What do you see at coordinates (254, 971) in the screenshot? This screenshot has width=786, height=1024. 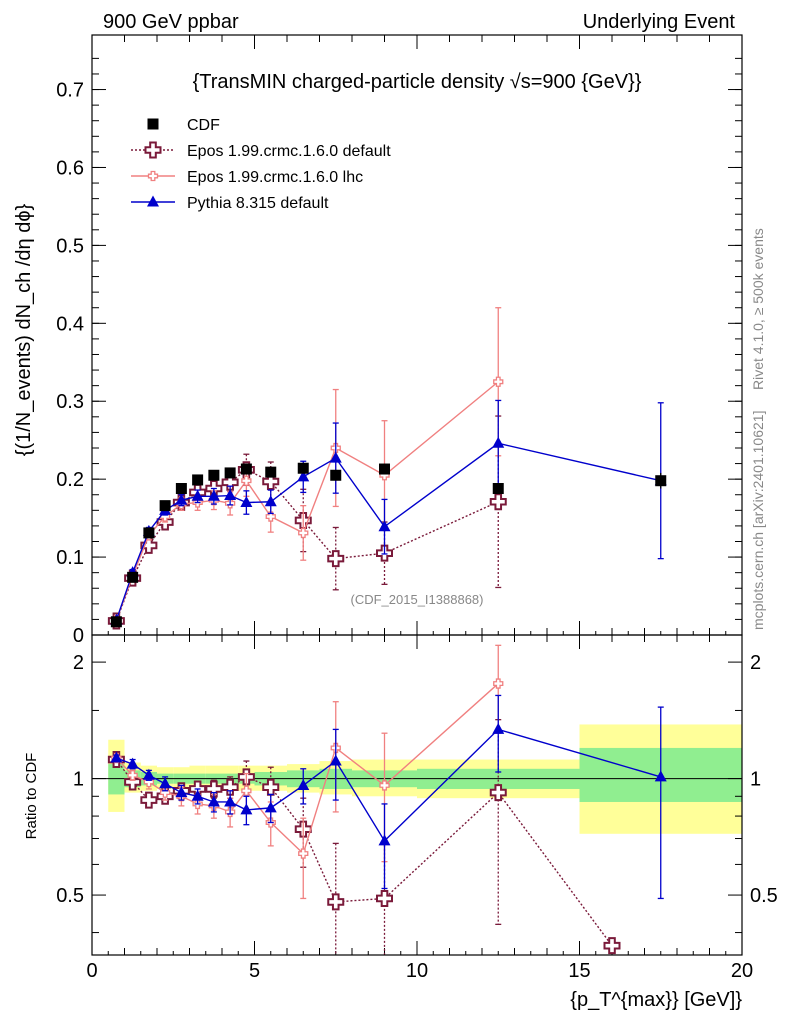 I see `x-tick-label: 5` at bounding box center [254, 971].